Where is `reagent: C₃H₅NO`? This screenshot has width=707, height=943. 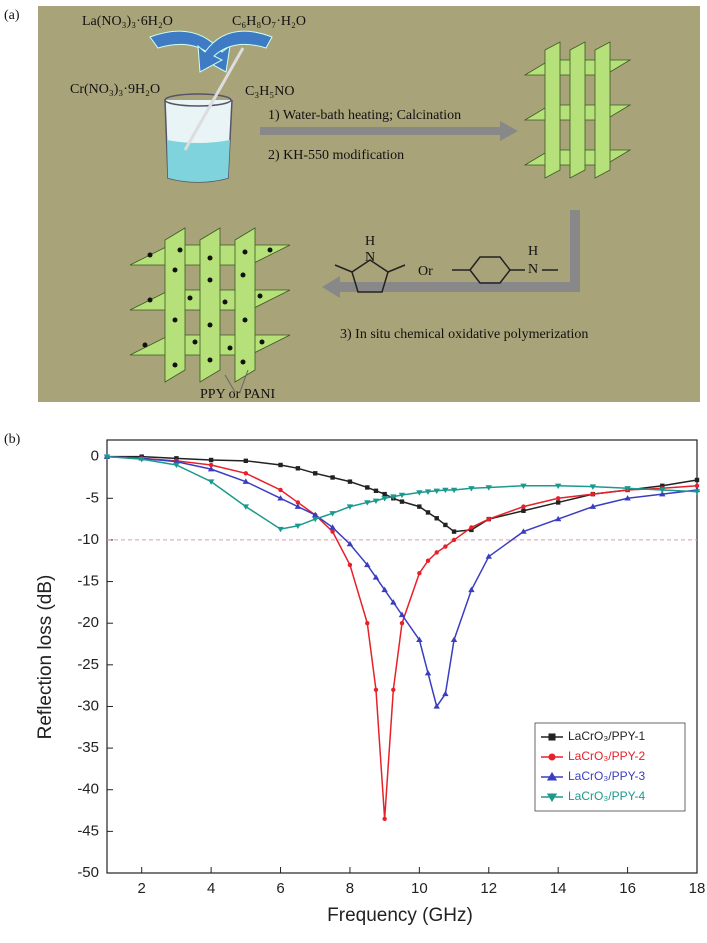
reagent: C₃H₅NO is located at coordinates (269, 91).